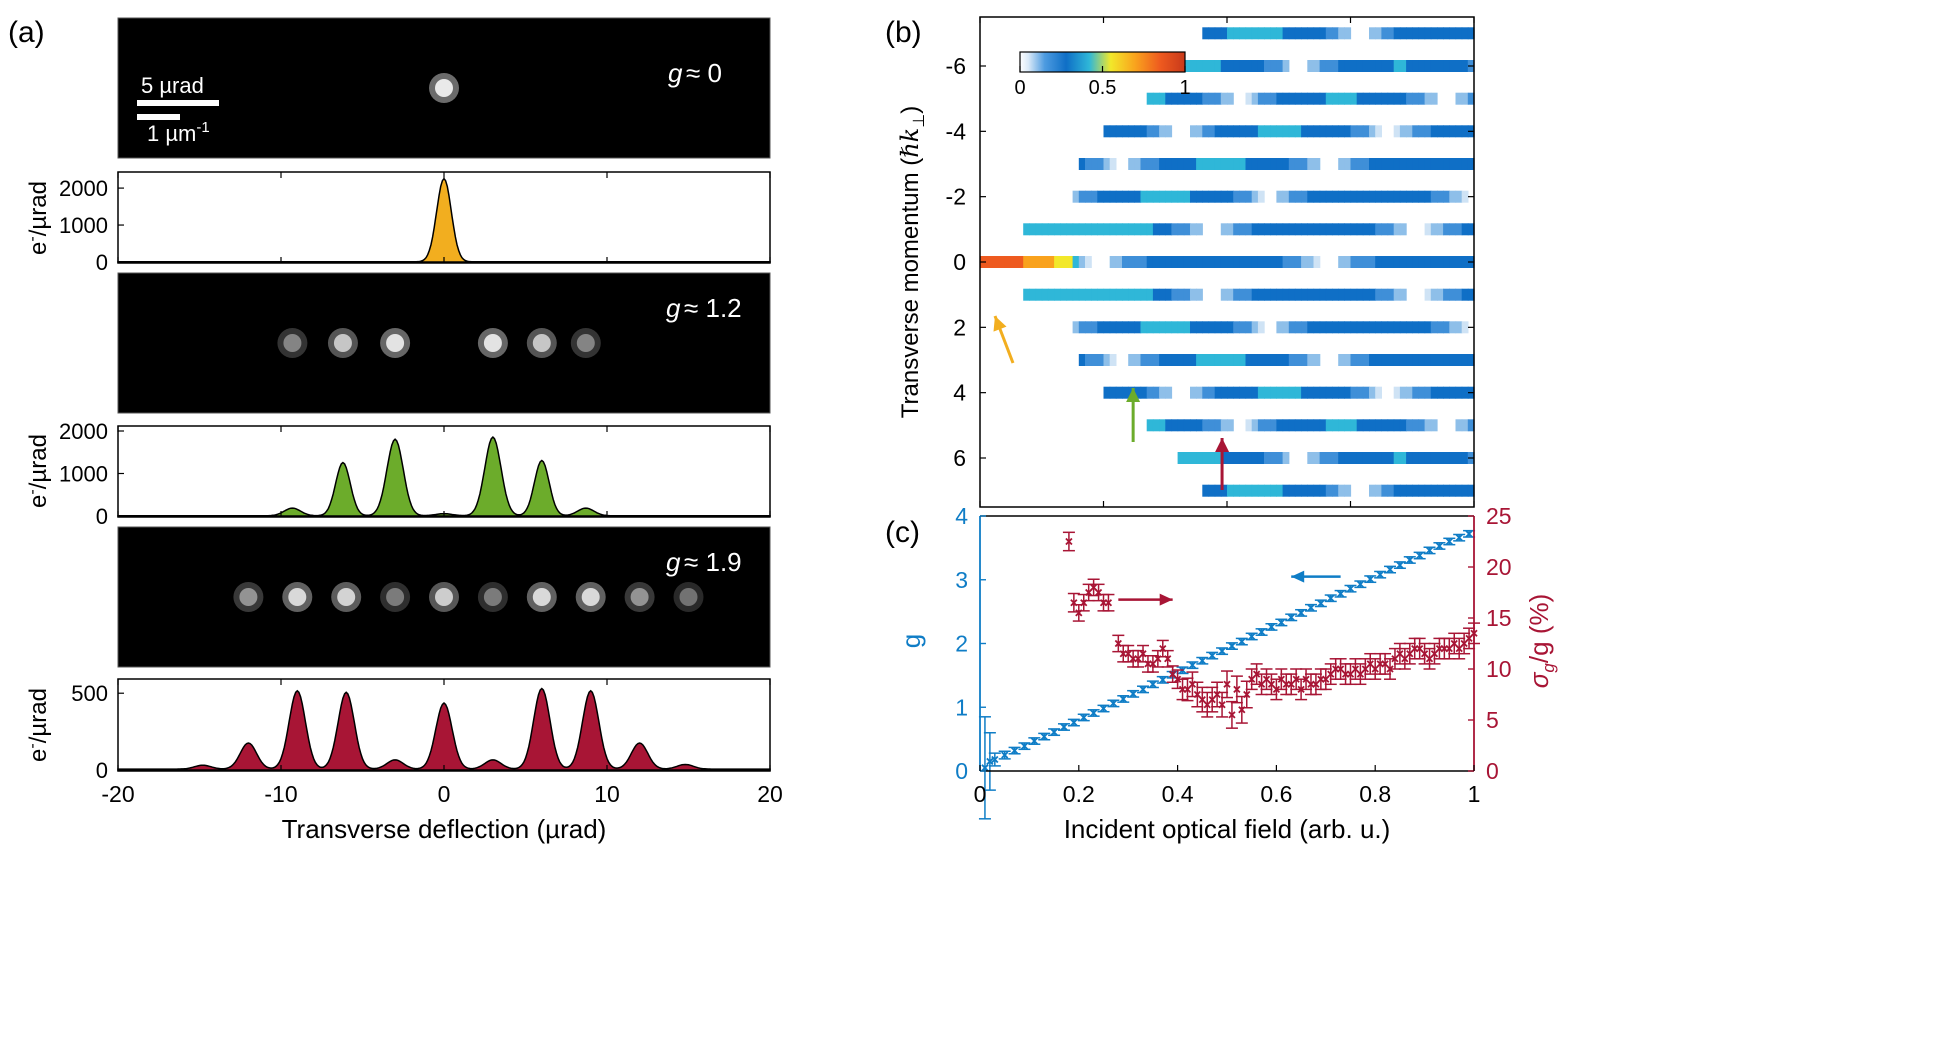  What do you see at coordinates (444, 217) in the screenshot?
I see `profile-1-xticks` at bounding box center [444, 217].